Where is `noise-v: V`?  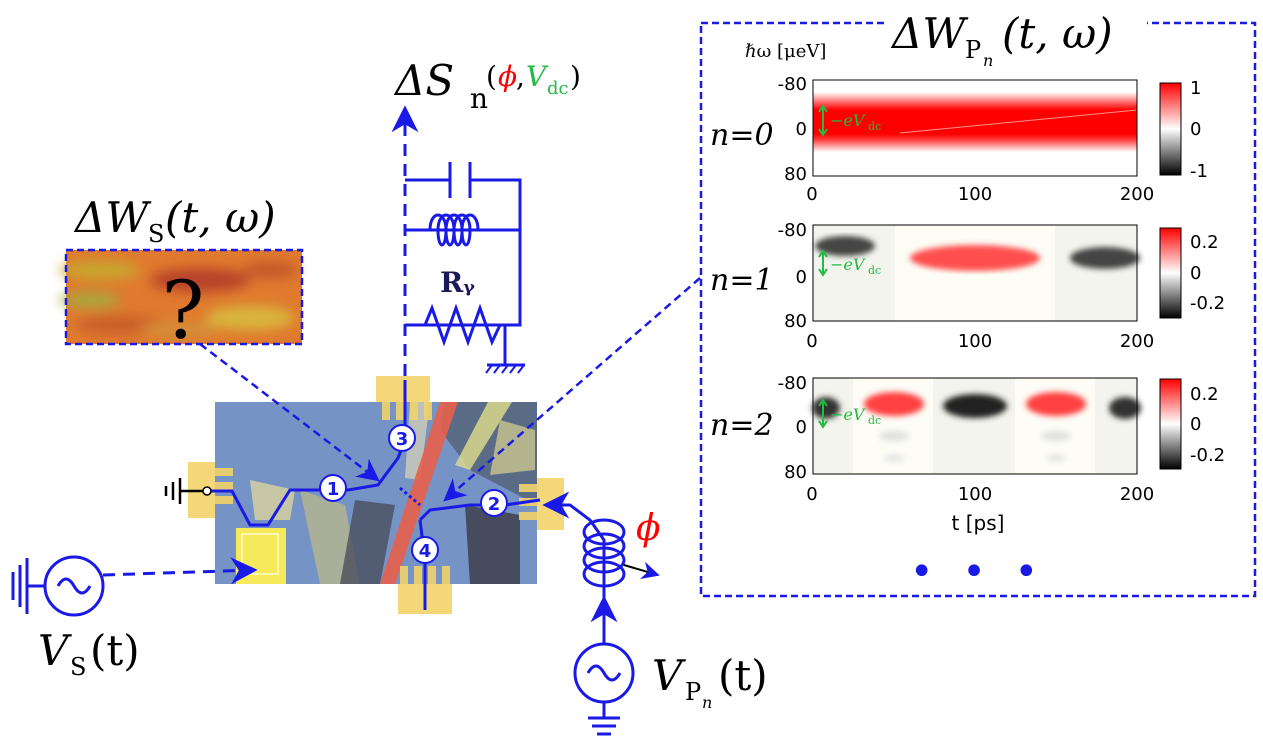
noise-v: V is located at coordinates (537, 76).